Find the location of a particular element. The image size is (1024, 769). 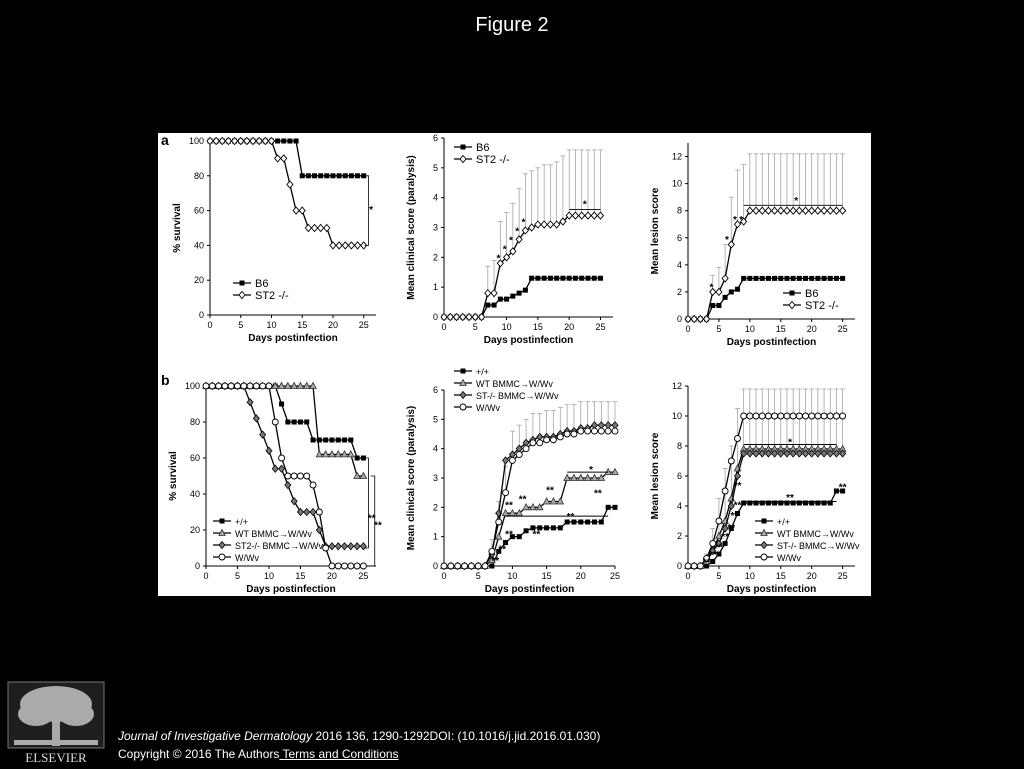

y-tick-label: 80 is located at coordinates (195, 422).